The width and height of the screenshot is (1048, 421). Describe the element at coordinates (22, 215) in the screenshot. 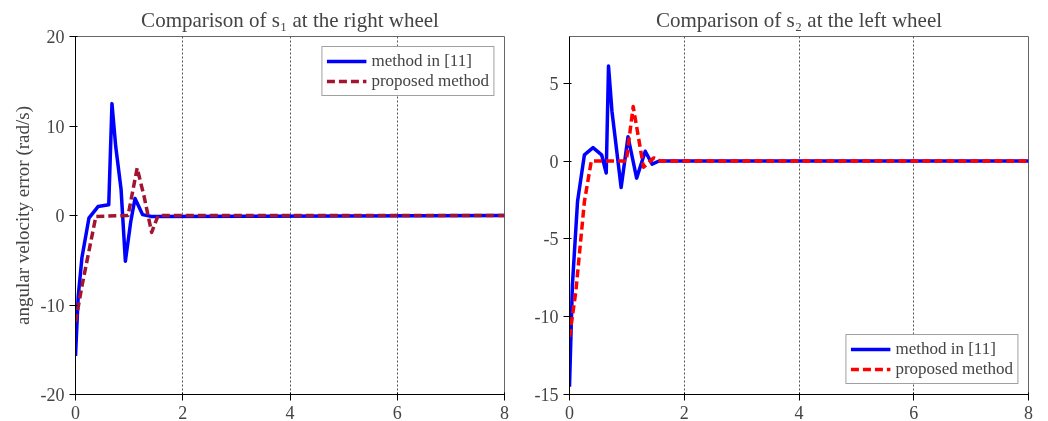

I see `y-axis-title: angular velocity error (rad/s)` at that location.